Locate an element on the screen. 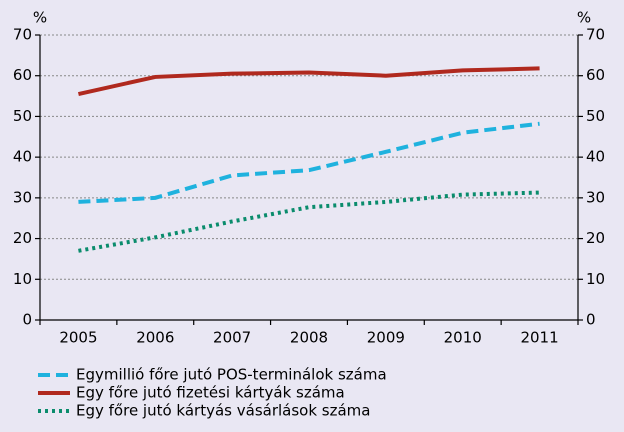 The image size is (624, 432). y-tick-label: 60 is located at coordinates (22, 75).